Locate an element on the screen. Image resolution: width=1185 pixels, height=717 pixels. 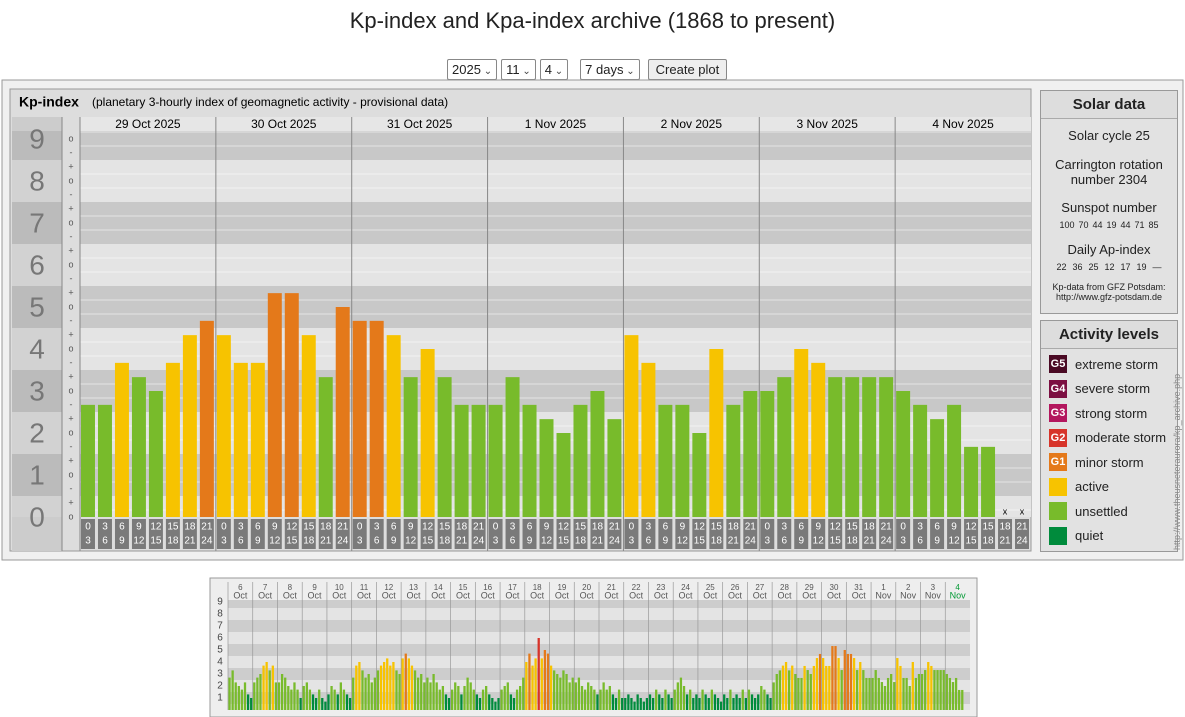
thumb-month: Nov is located at coordinates (933, 595).